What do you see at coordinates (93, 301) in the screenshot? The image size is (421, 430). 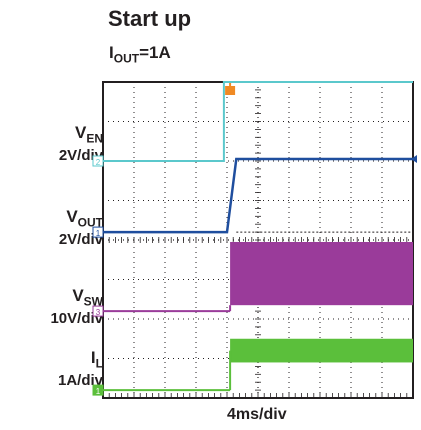 I see `channel-subscript: SW` at bounding box center [93, 301].